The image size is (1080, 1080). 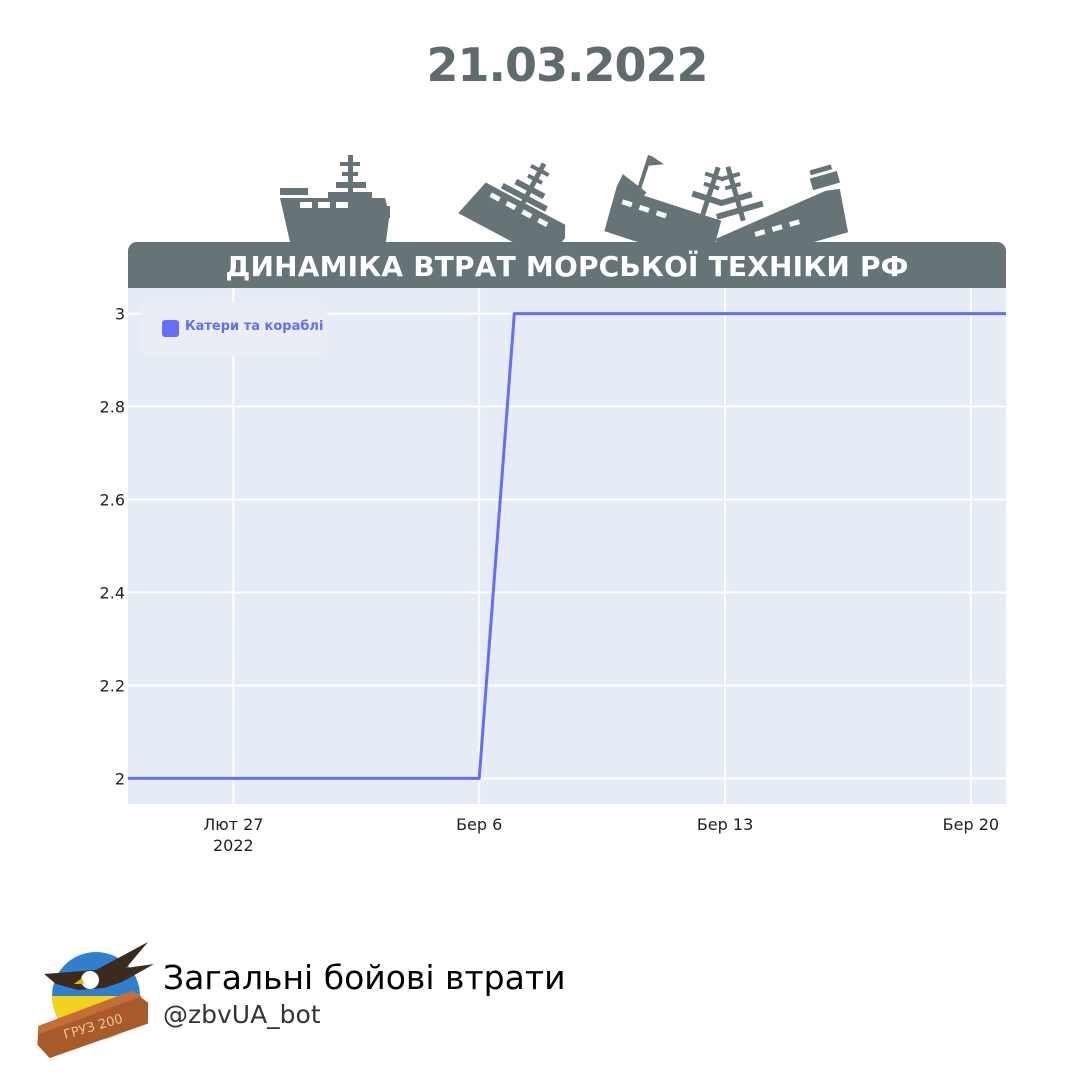 I want to click on legend-swatch, so click(x=170, y=328).